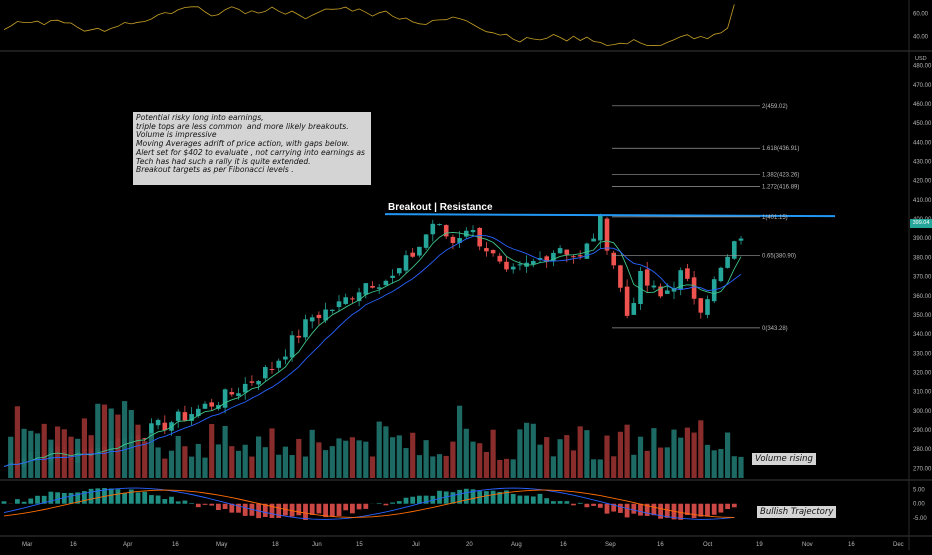 The width and height of the screenshot is (932, 555). Describe the element at coordinates (921, 15) in the screenshot. I see `rsi-tick-label: 60.00` at that location.